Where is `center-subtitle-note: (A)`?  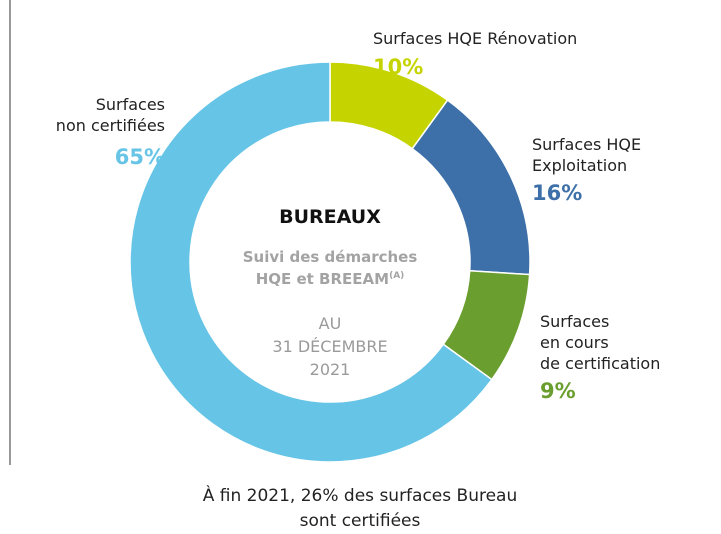 center-subtitle-note: (A) is located at coordinates (397, 276).